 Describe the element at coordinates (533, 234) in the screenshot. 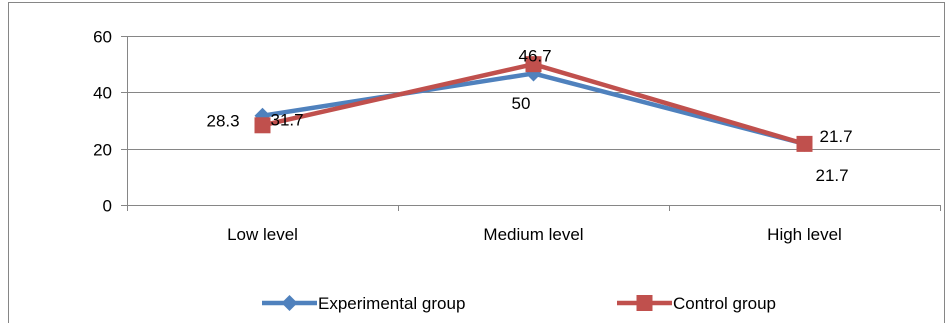

I see `x-category-label: Medium level` at that location.